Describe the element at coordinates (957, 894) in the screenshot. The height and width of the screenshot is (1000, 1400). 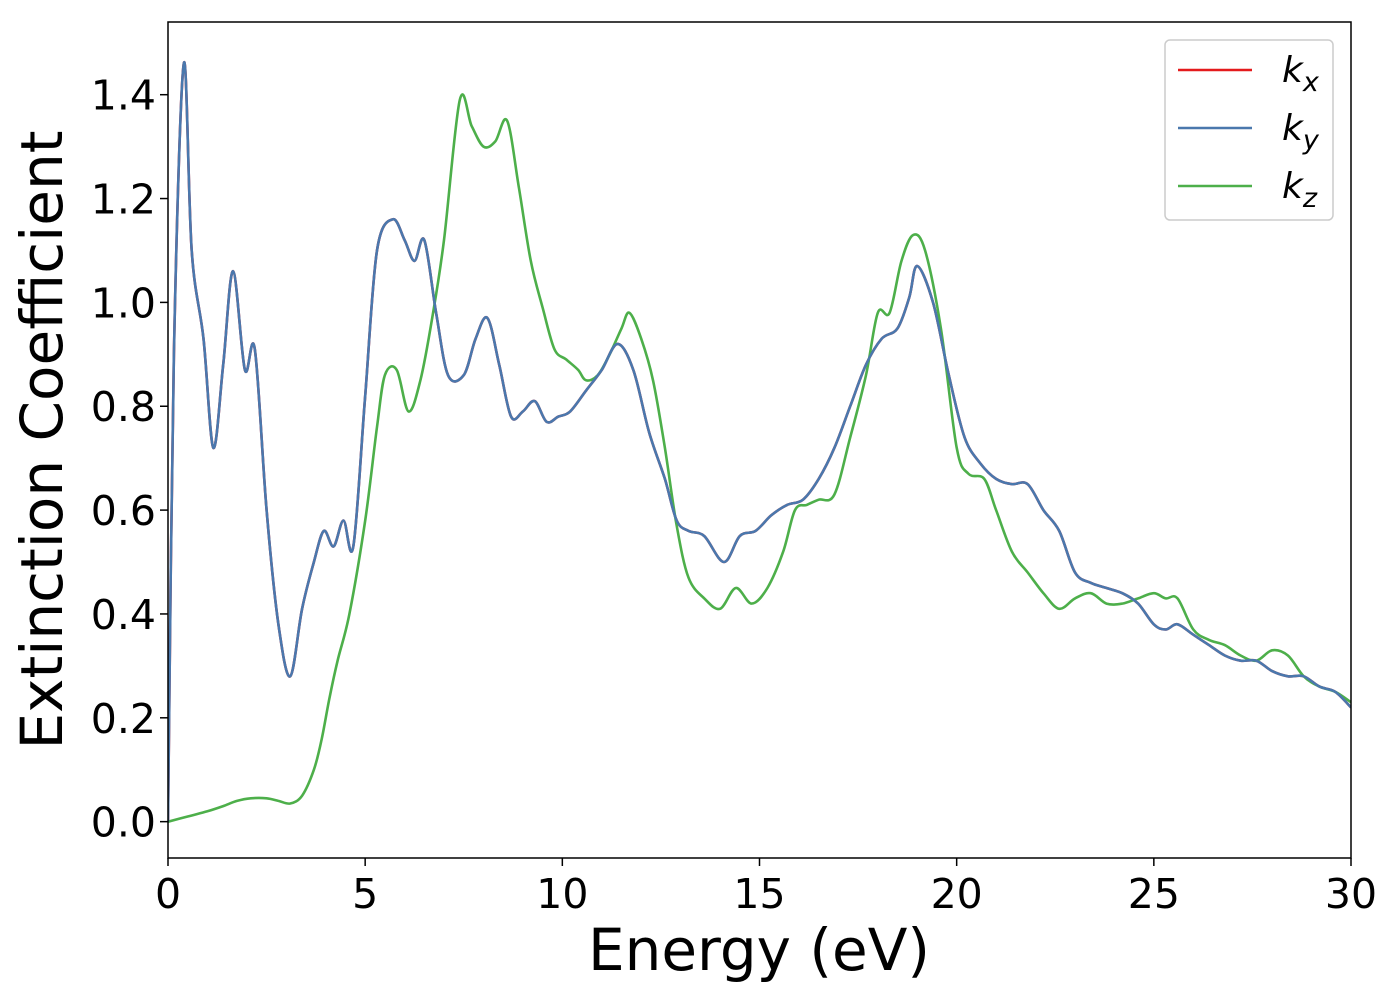
I see `x-tick-label: 20` at that location.